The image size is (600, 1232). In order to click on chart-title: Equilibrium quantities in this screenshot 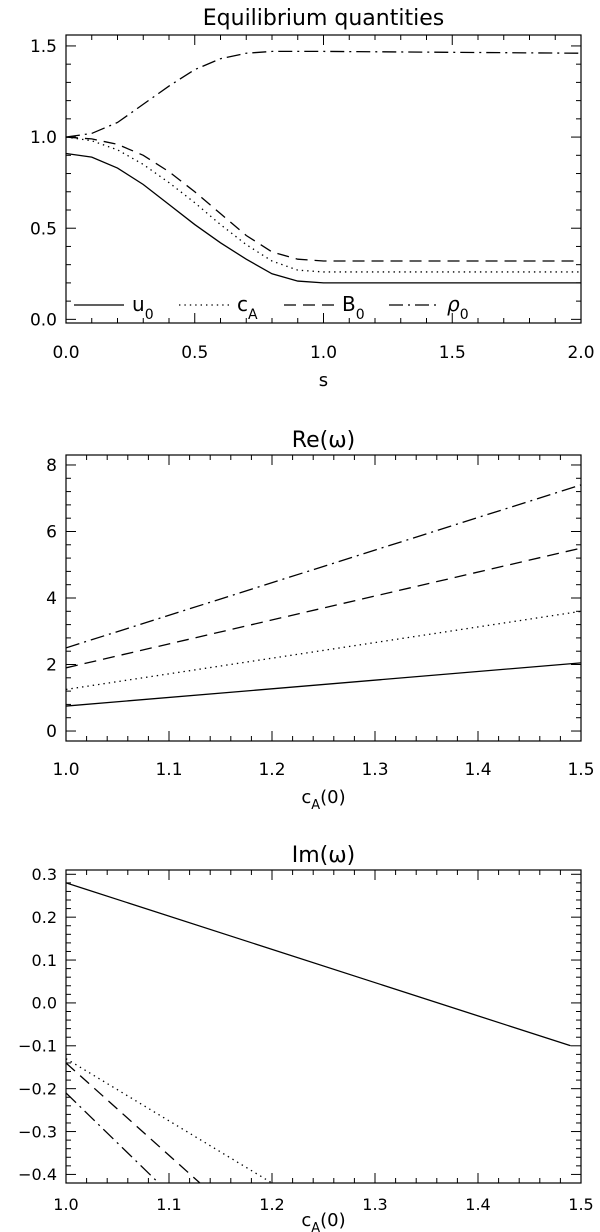, I will do `click(323, 18)`.